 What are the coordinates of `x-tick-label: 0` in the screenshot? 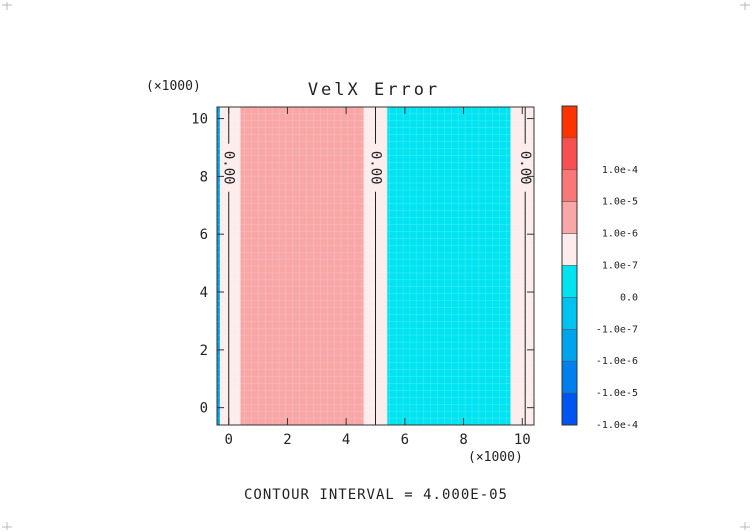 It's located at (229, 440).